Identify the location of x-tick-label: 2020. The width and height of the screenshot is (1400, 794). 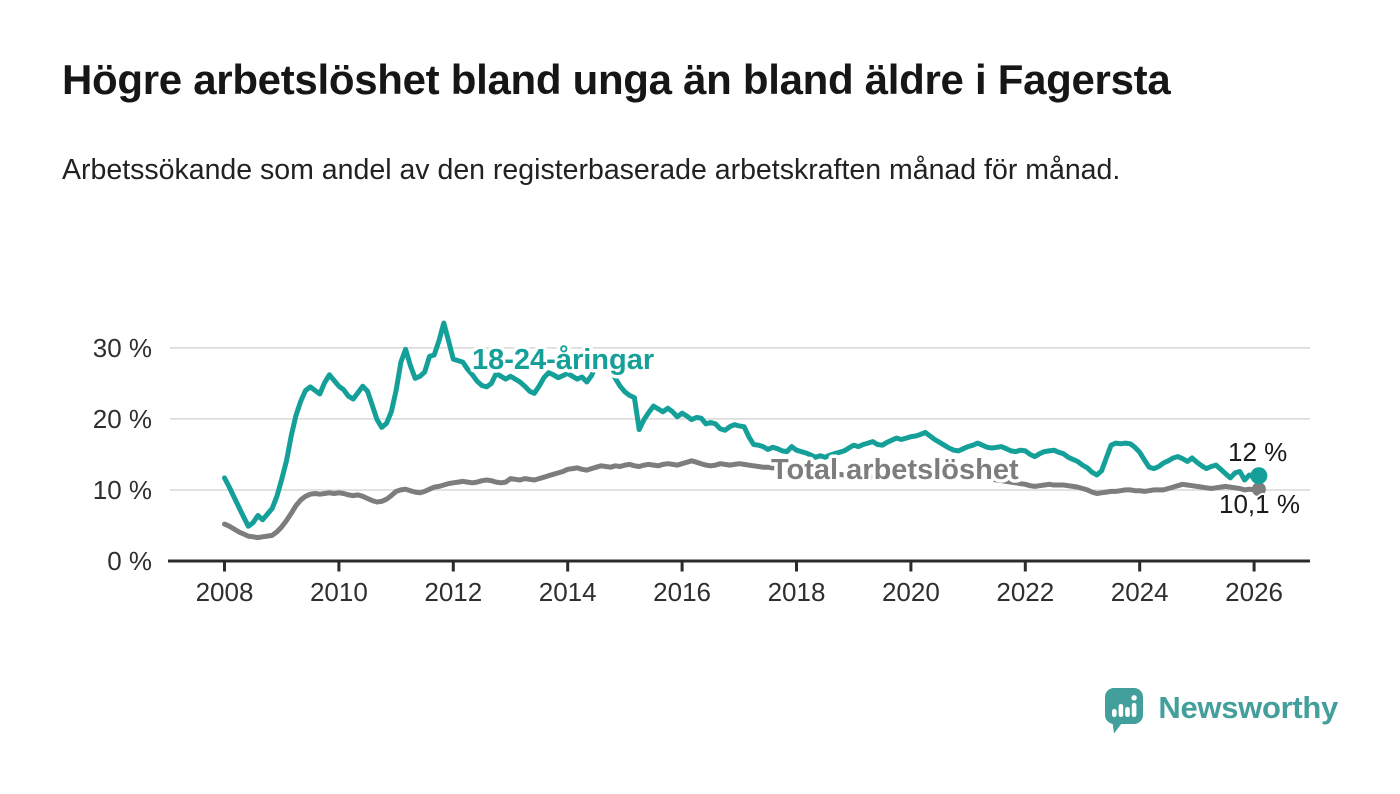
(911, 592).